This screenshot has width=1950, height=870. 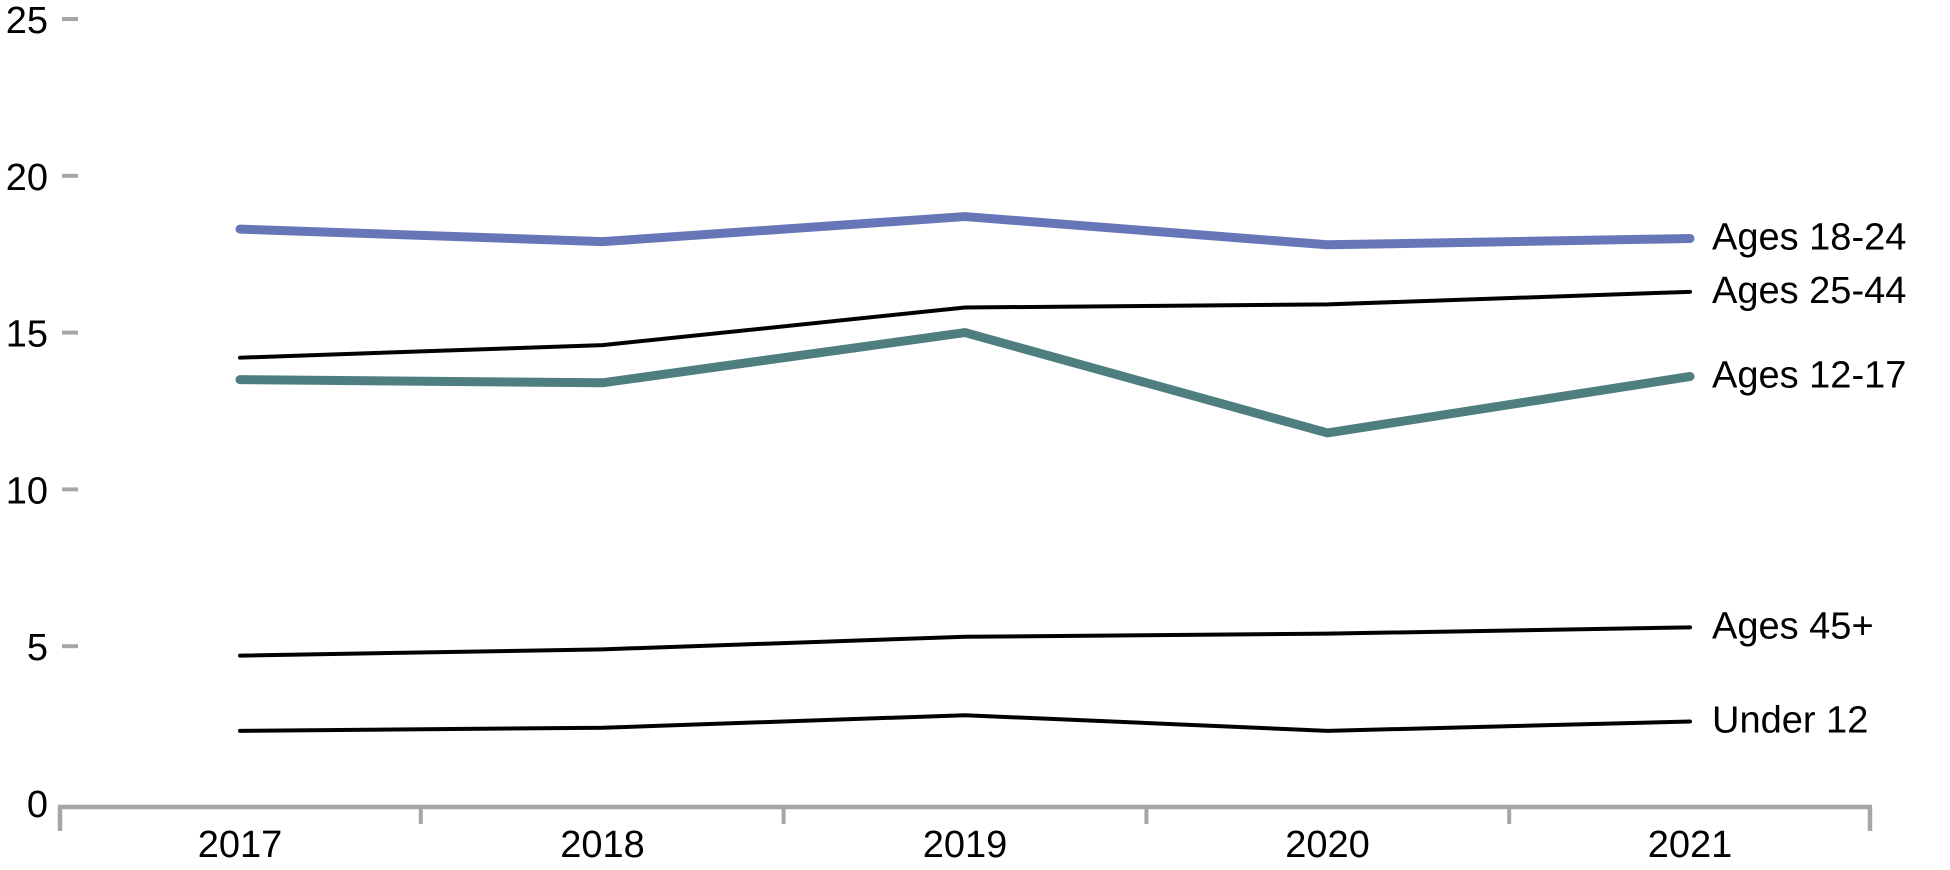 What do you see at coordinates (602, 845) in the screenshot?
I see `x-axis-label-2018: 2018` at bounding box center [602, 845].